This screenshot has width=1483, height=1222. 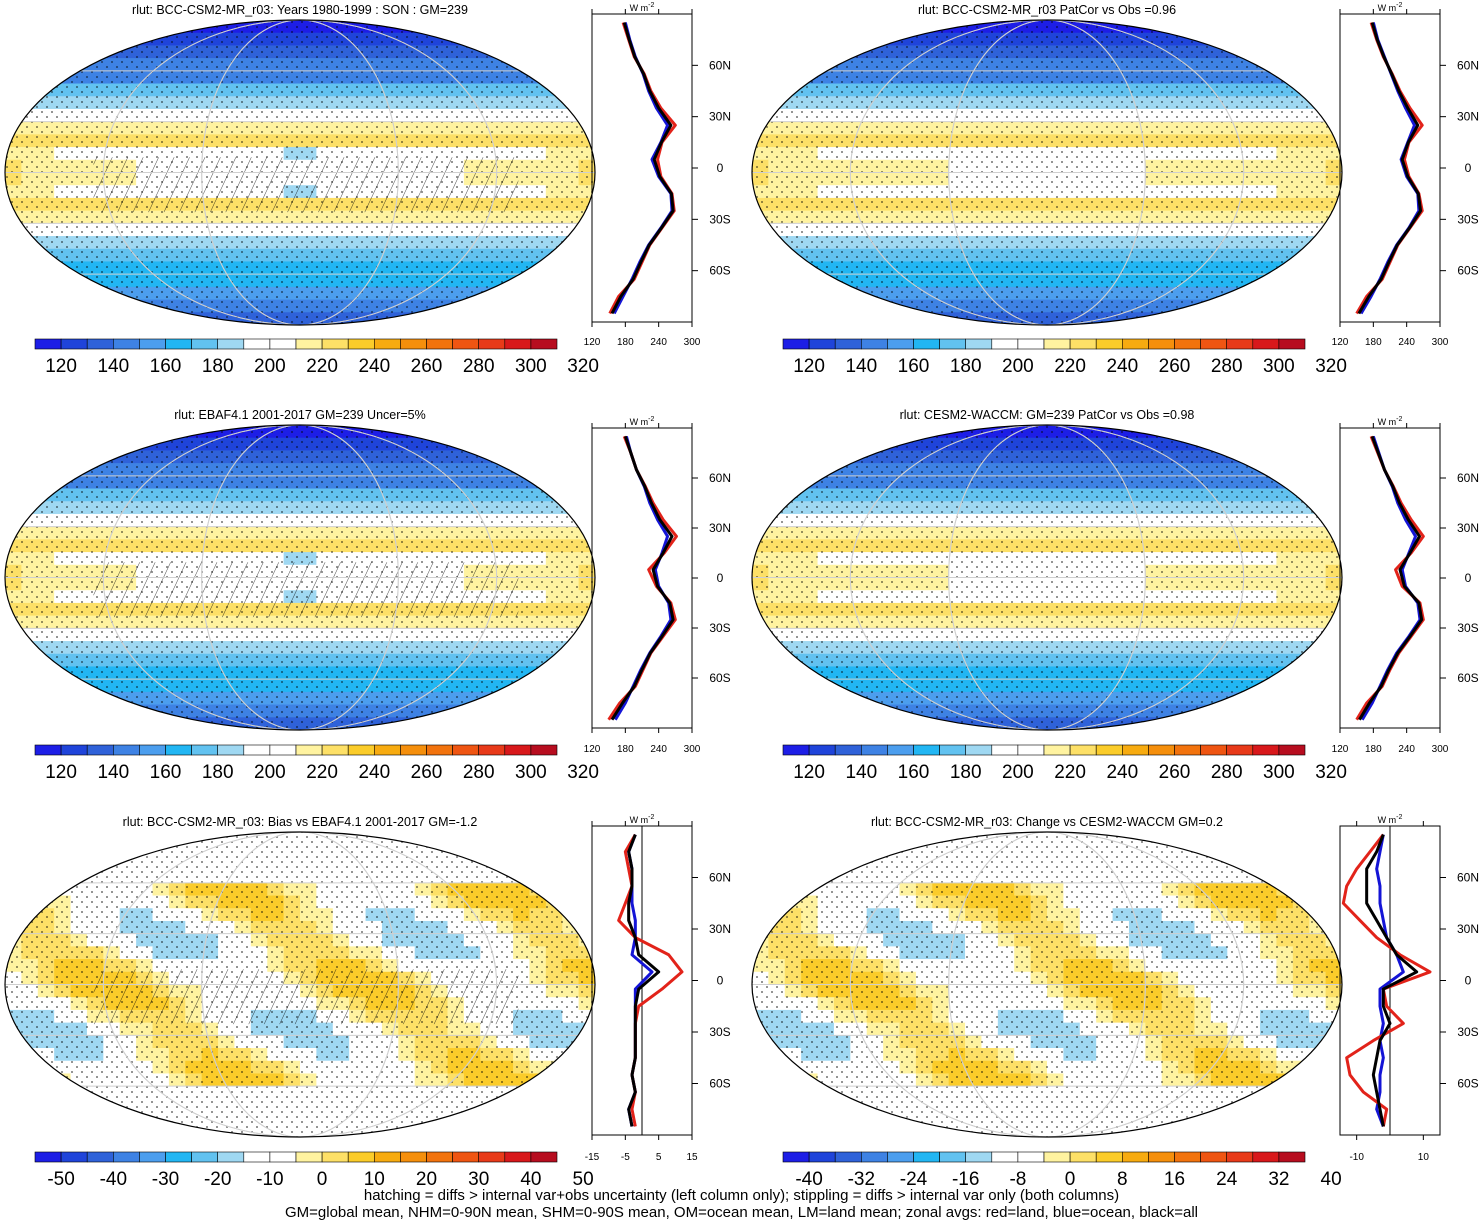 What do you see at coordinates (809, 772) in the screenshot?
I see `colorbar-tick-label: 120` at bounding box center [809, 772].